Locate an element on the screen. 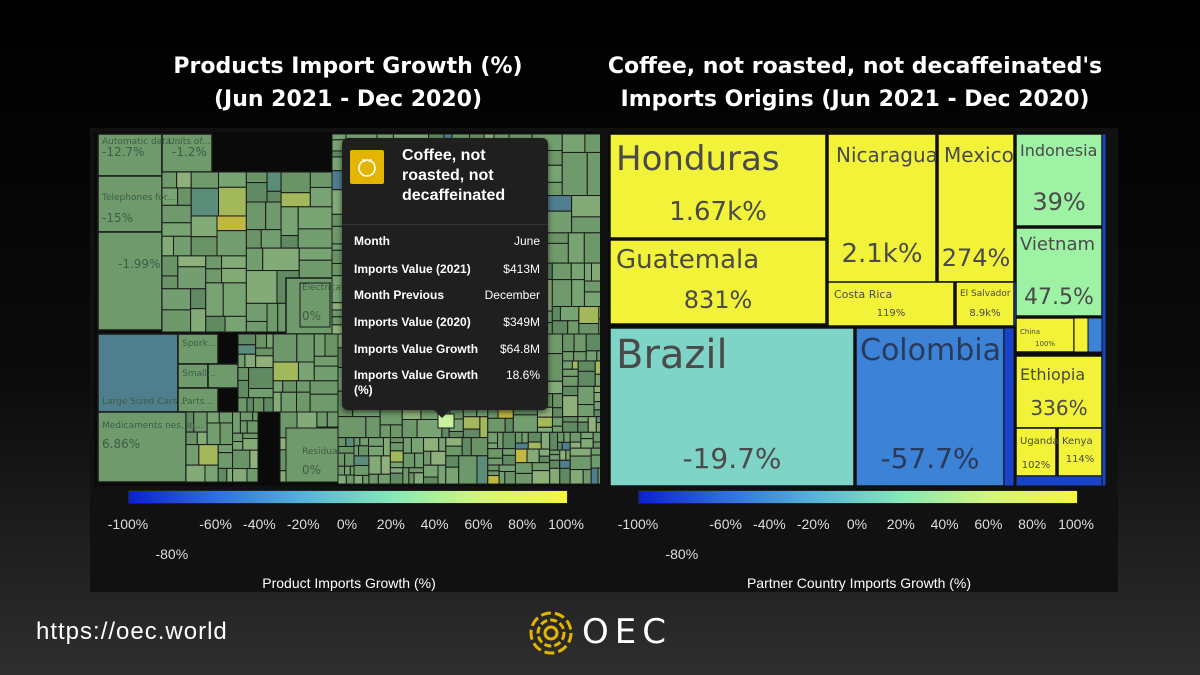  oec-logo-icon is located at coordinates (551, 633).